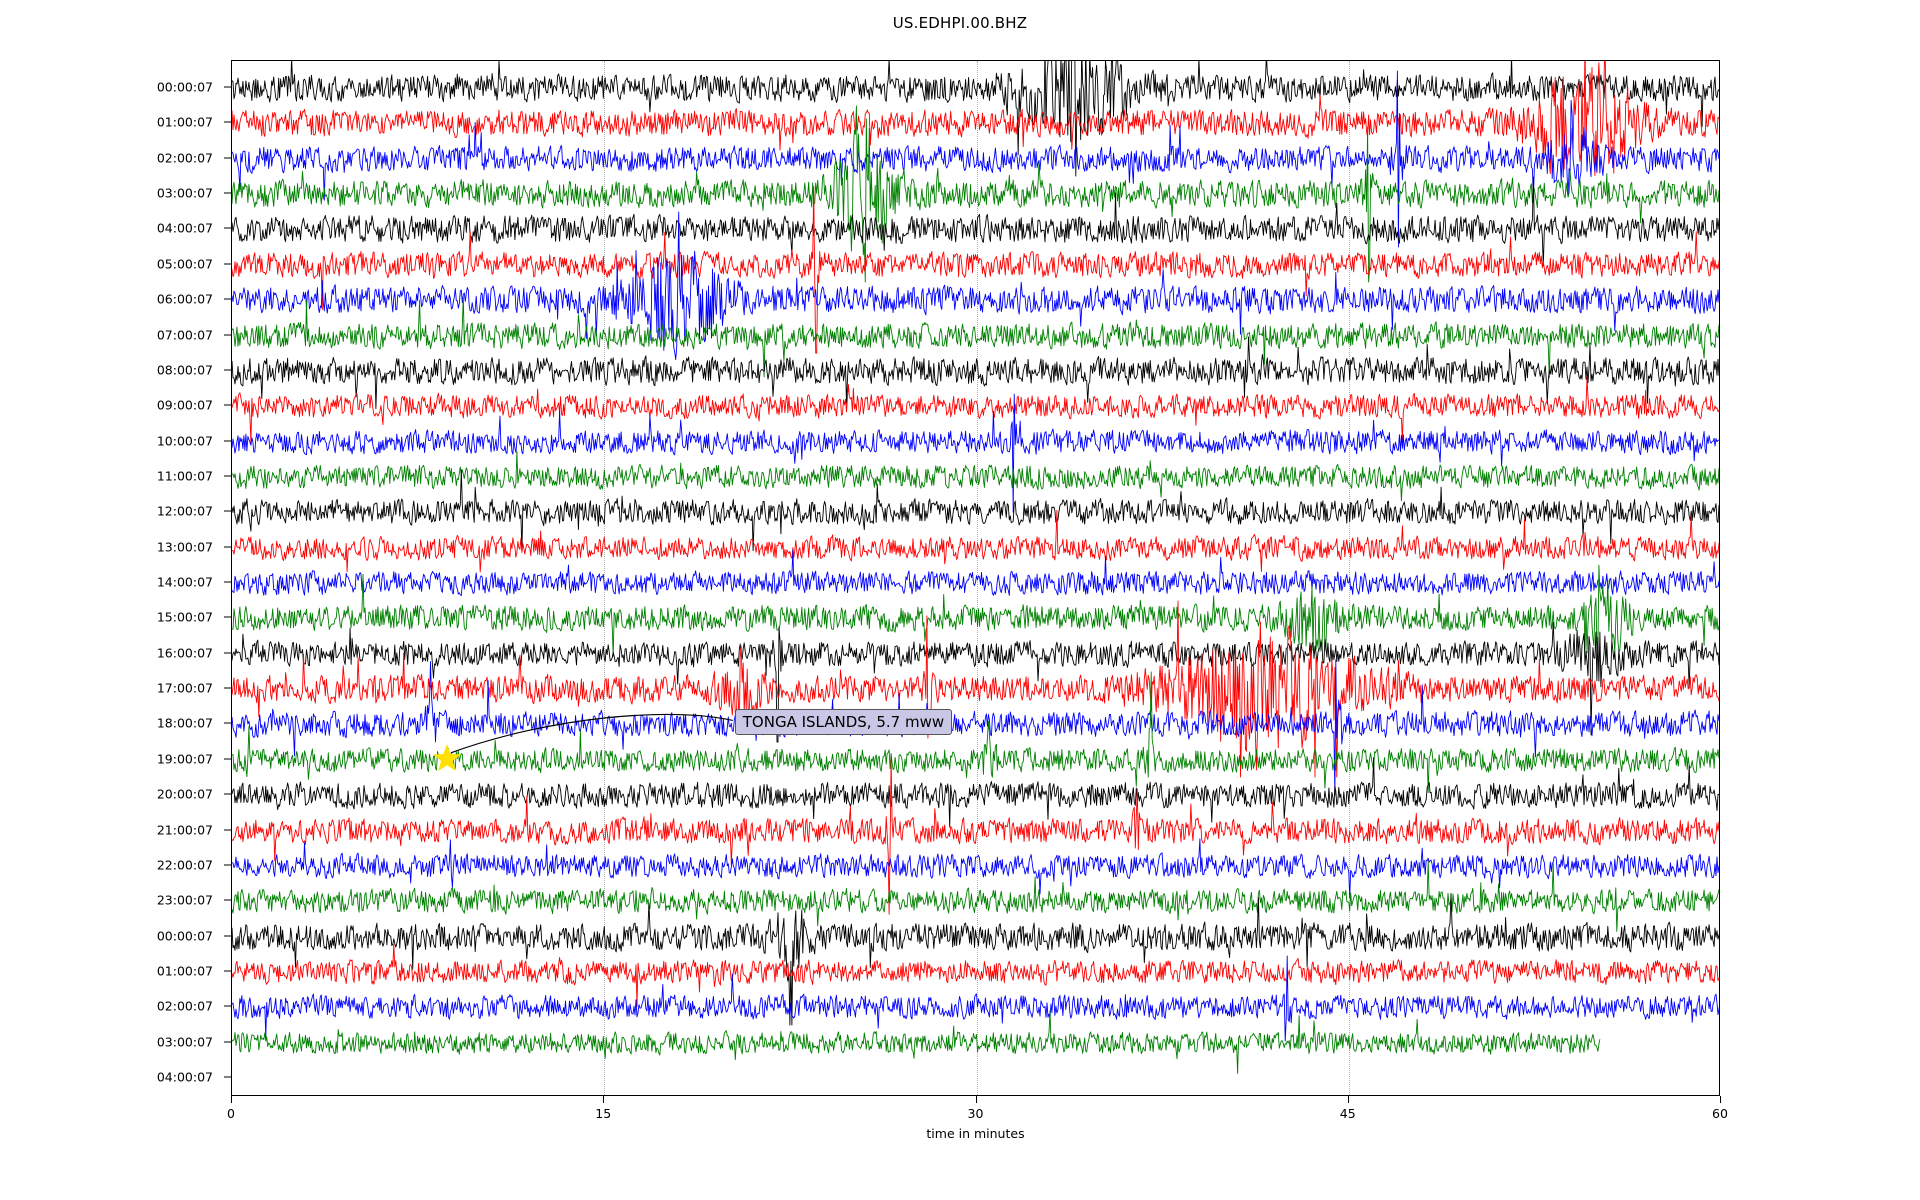  Describe the element at coordinates (184, 299) in the screenshot. I see `y-tick-label: 06:00:07` at that location.